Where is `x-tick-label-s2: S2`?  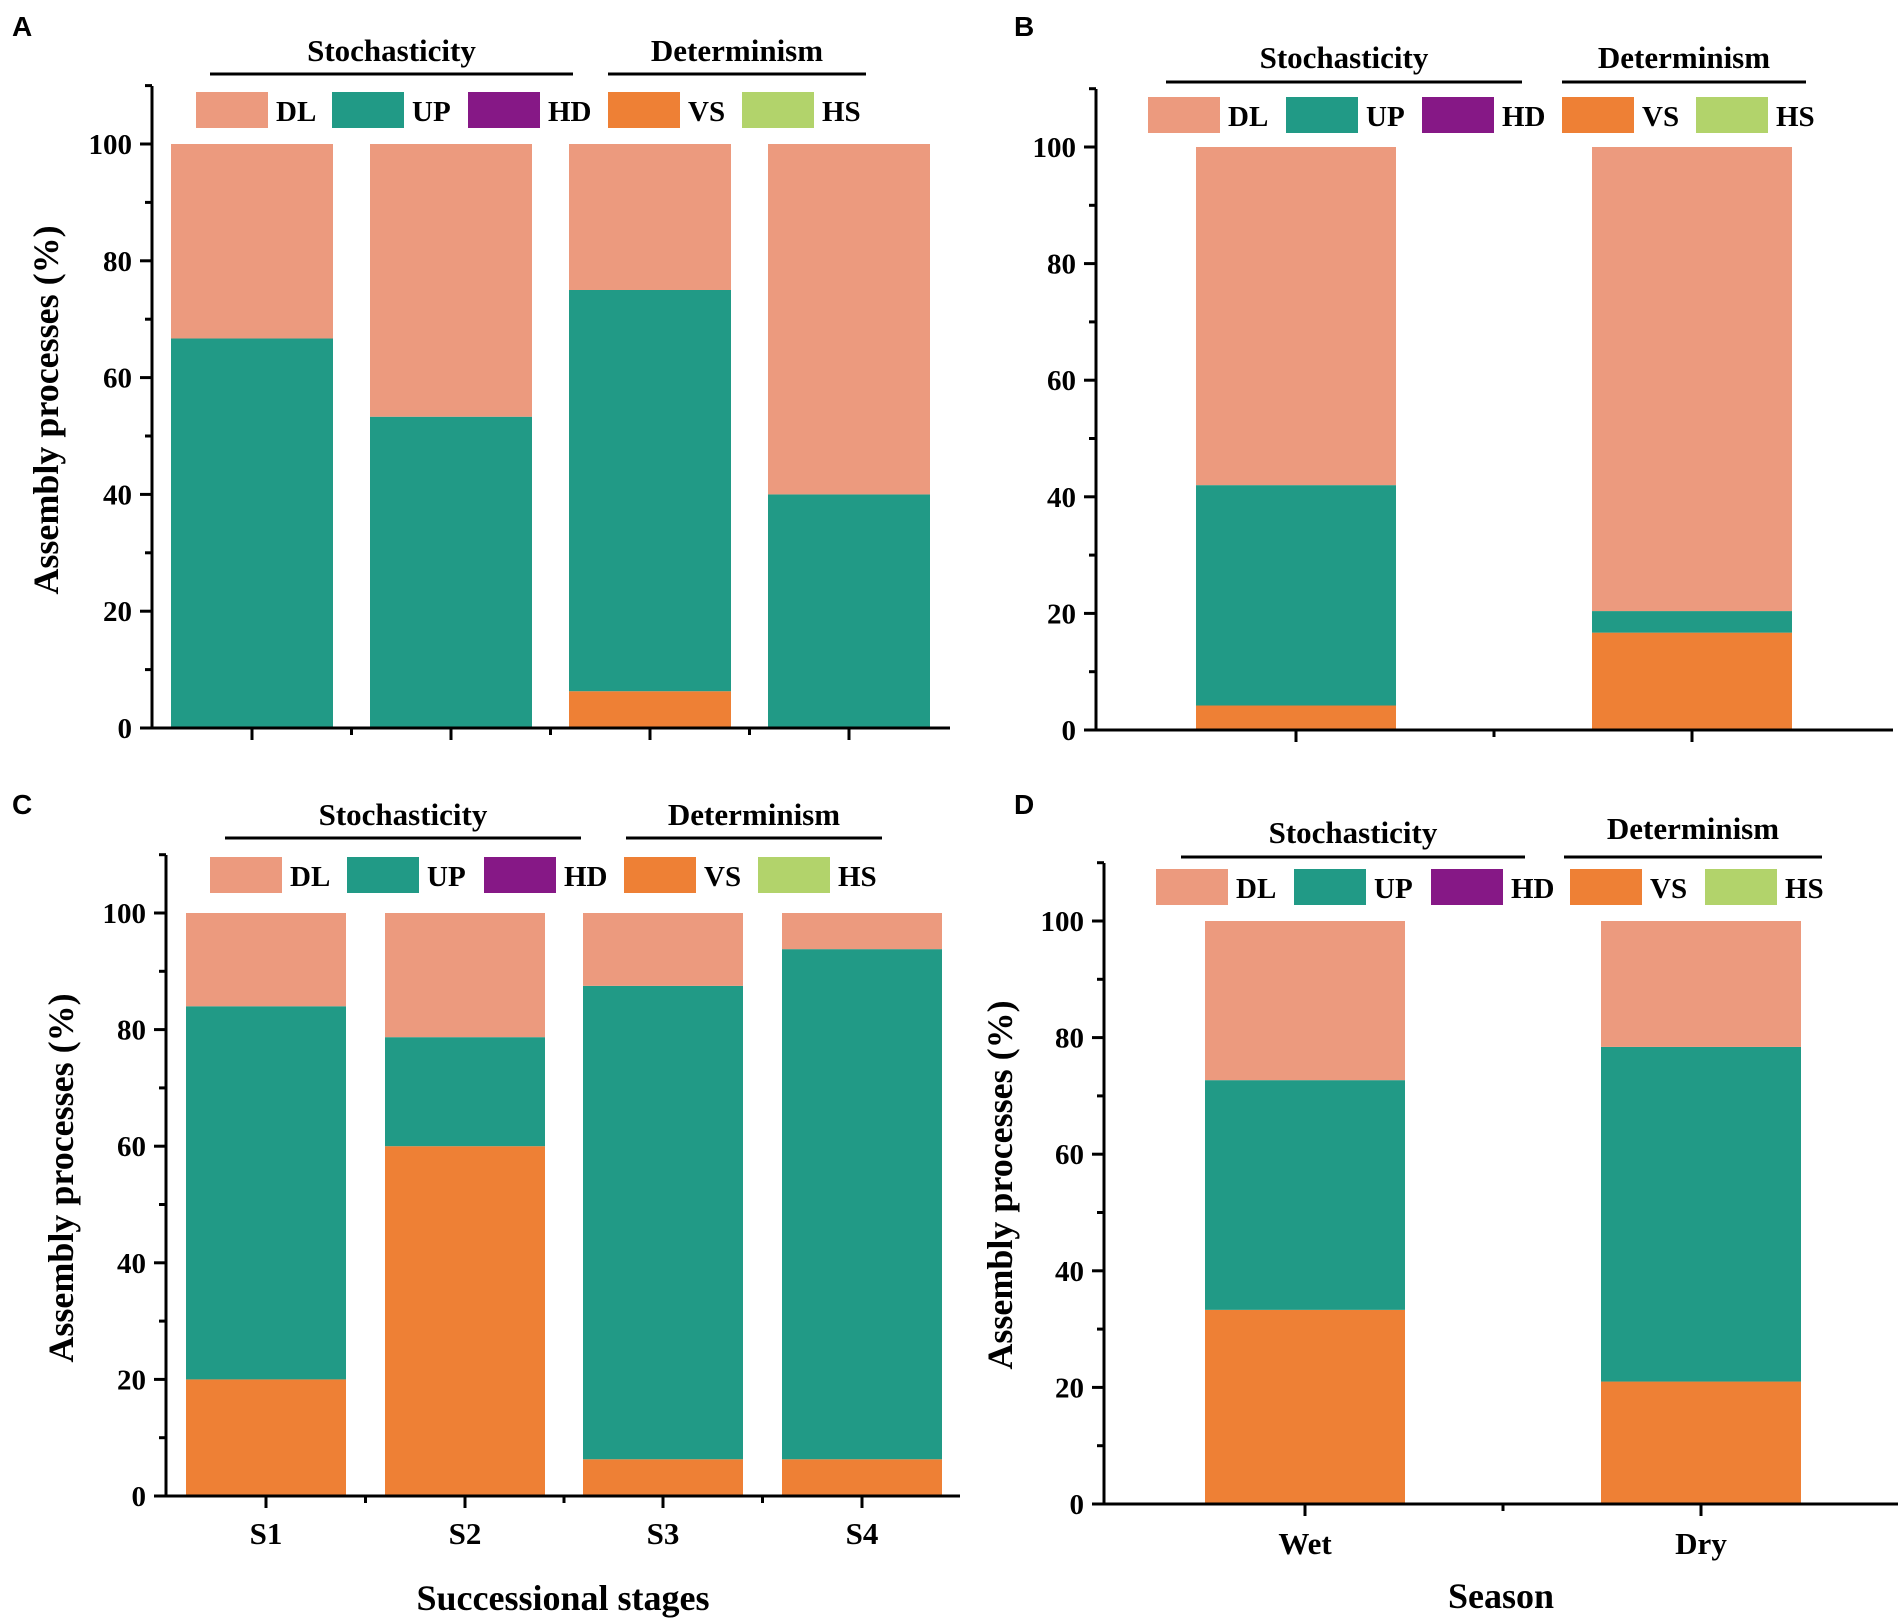
x-tick-label-s2: S2 is located at coordinates (465, 1533).